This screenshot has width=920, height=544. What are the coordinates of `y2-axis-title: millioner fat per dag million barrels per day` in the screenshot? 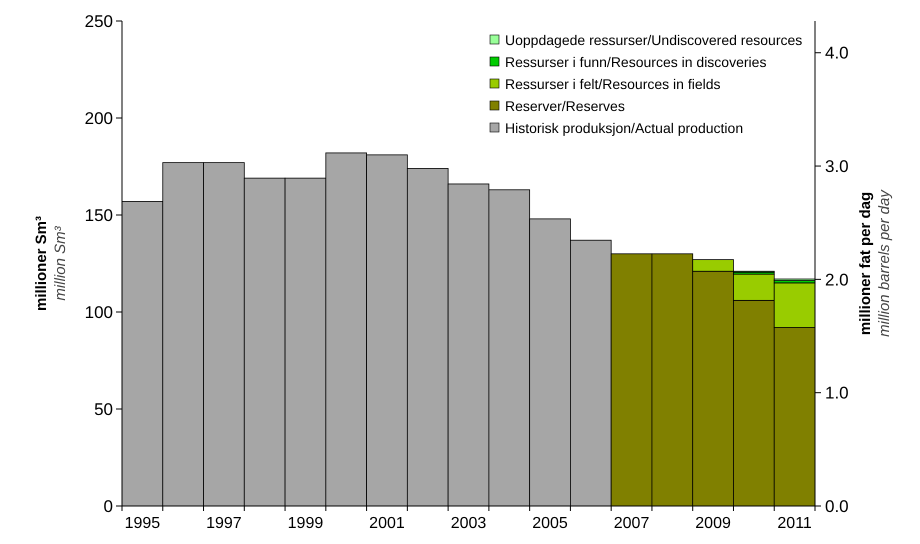 It's located at (875, 262).